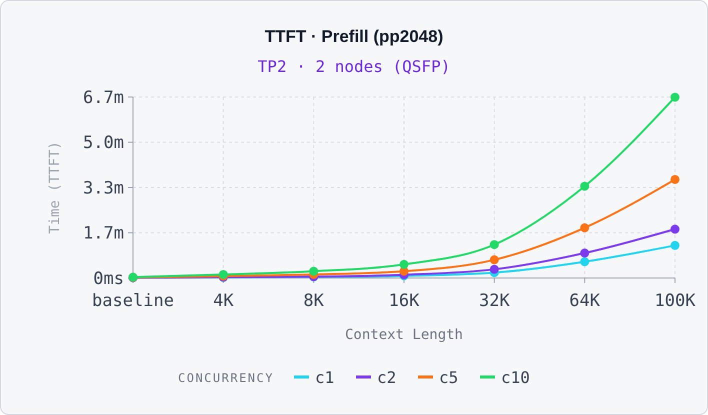 The height and width of the screenshot is (415, 708). Describe the element at coordinates (55, 187) in the screenshot. I see `y-axis-title: Time (TTFT)` at that location.